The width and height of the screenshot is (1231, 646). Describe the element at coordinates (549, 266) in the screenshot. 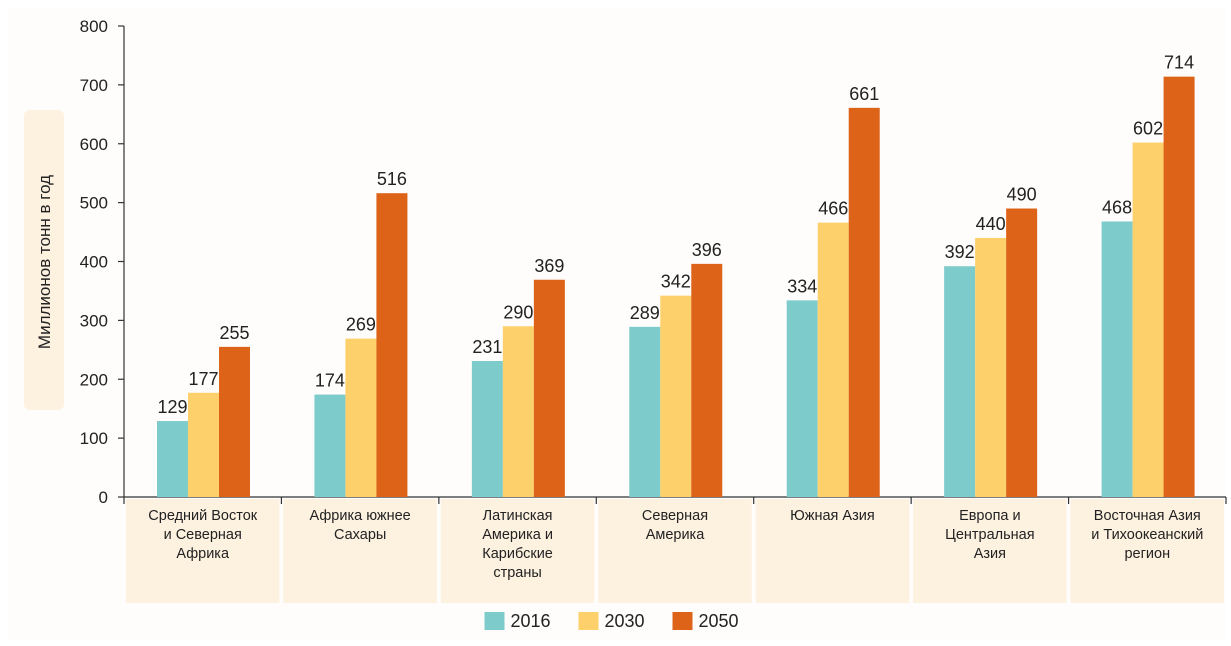

I see `data-label: 369` at that location.